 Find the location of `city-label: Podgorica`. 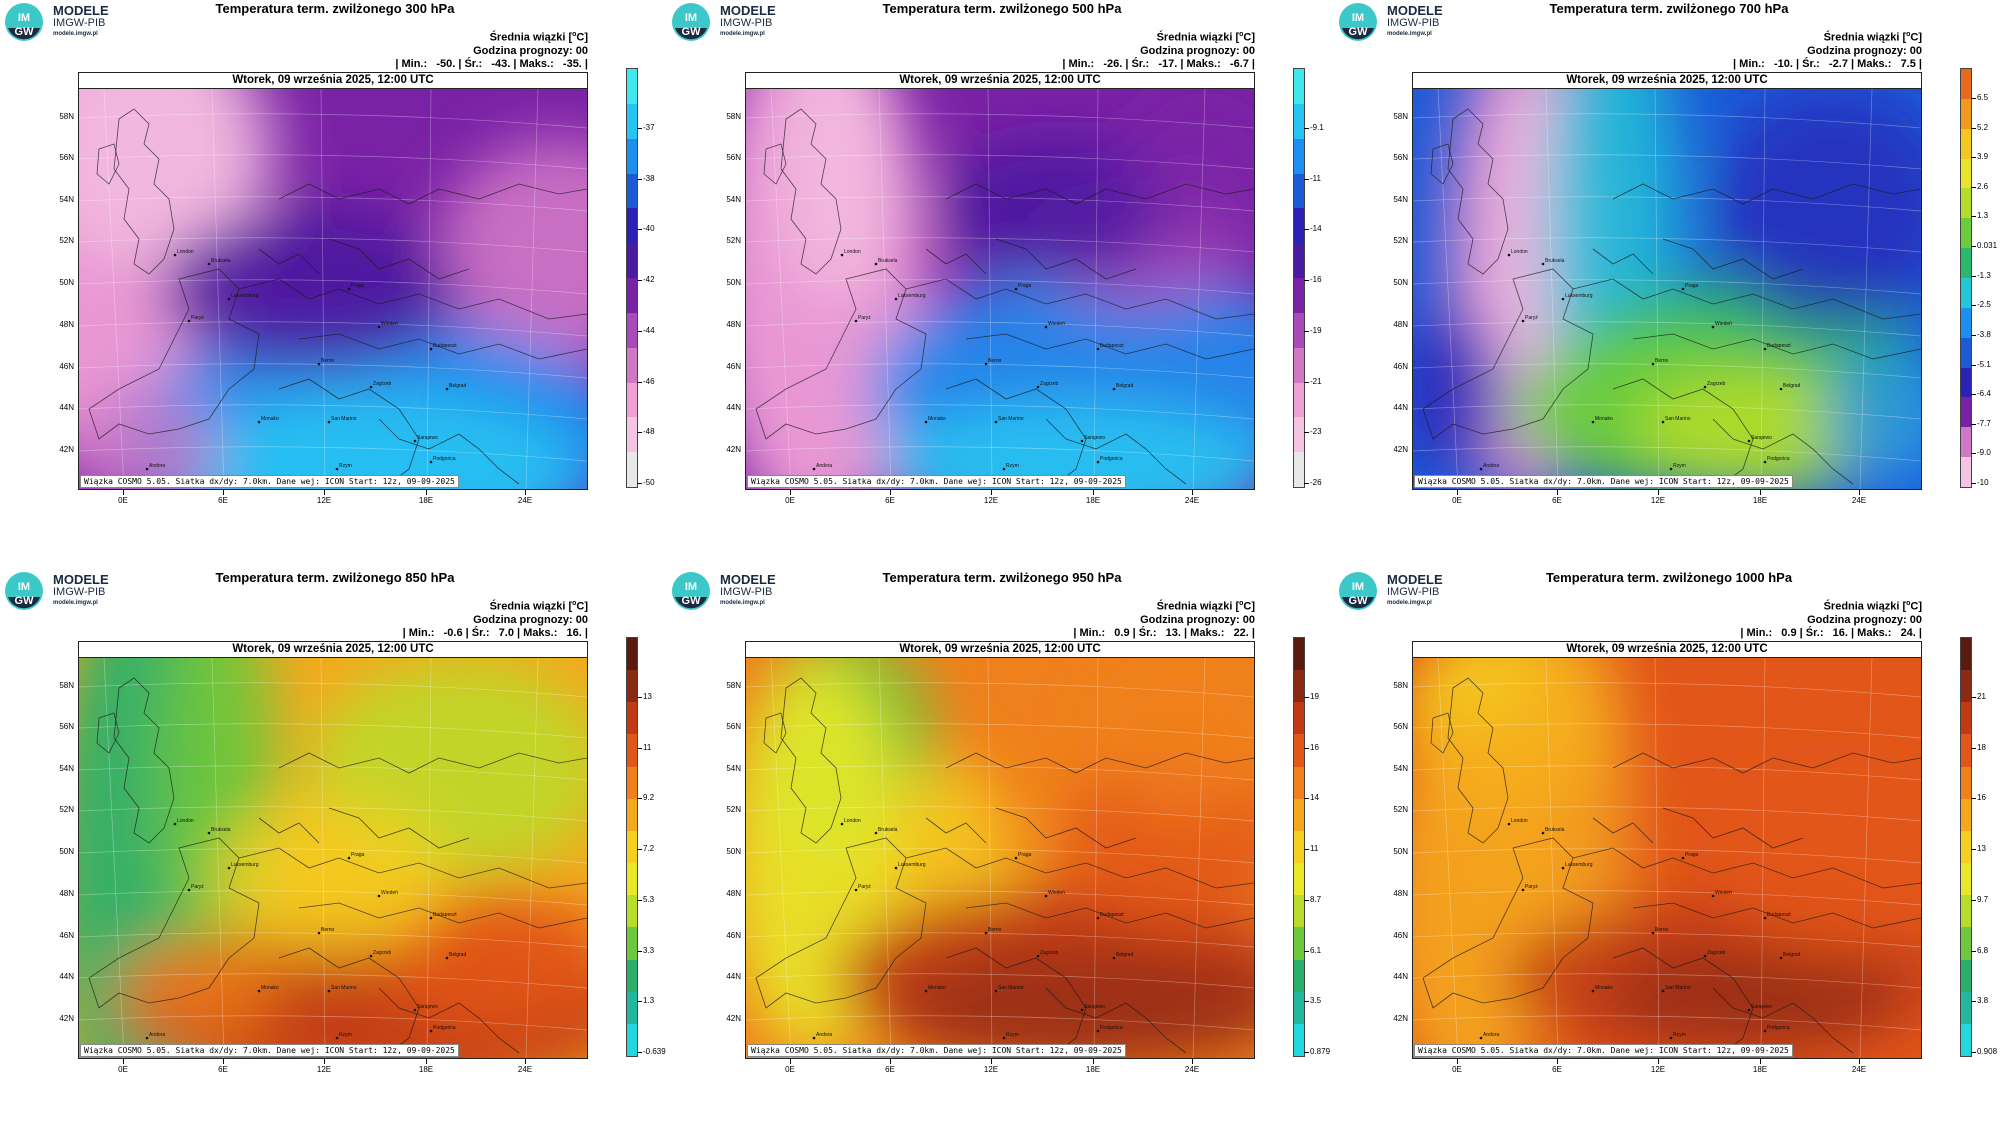

city-label: Podgorica is located at coordinates (1111, 459).